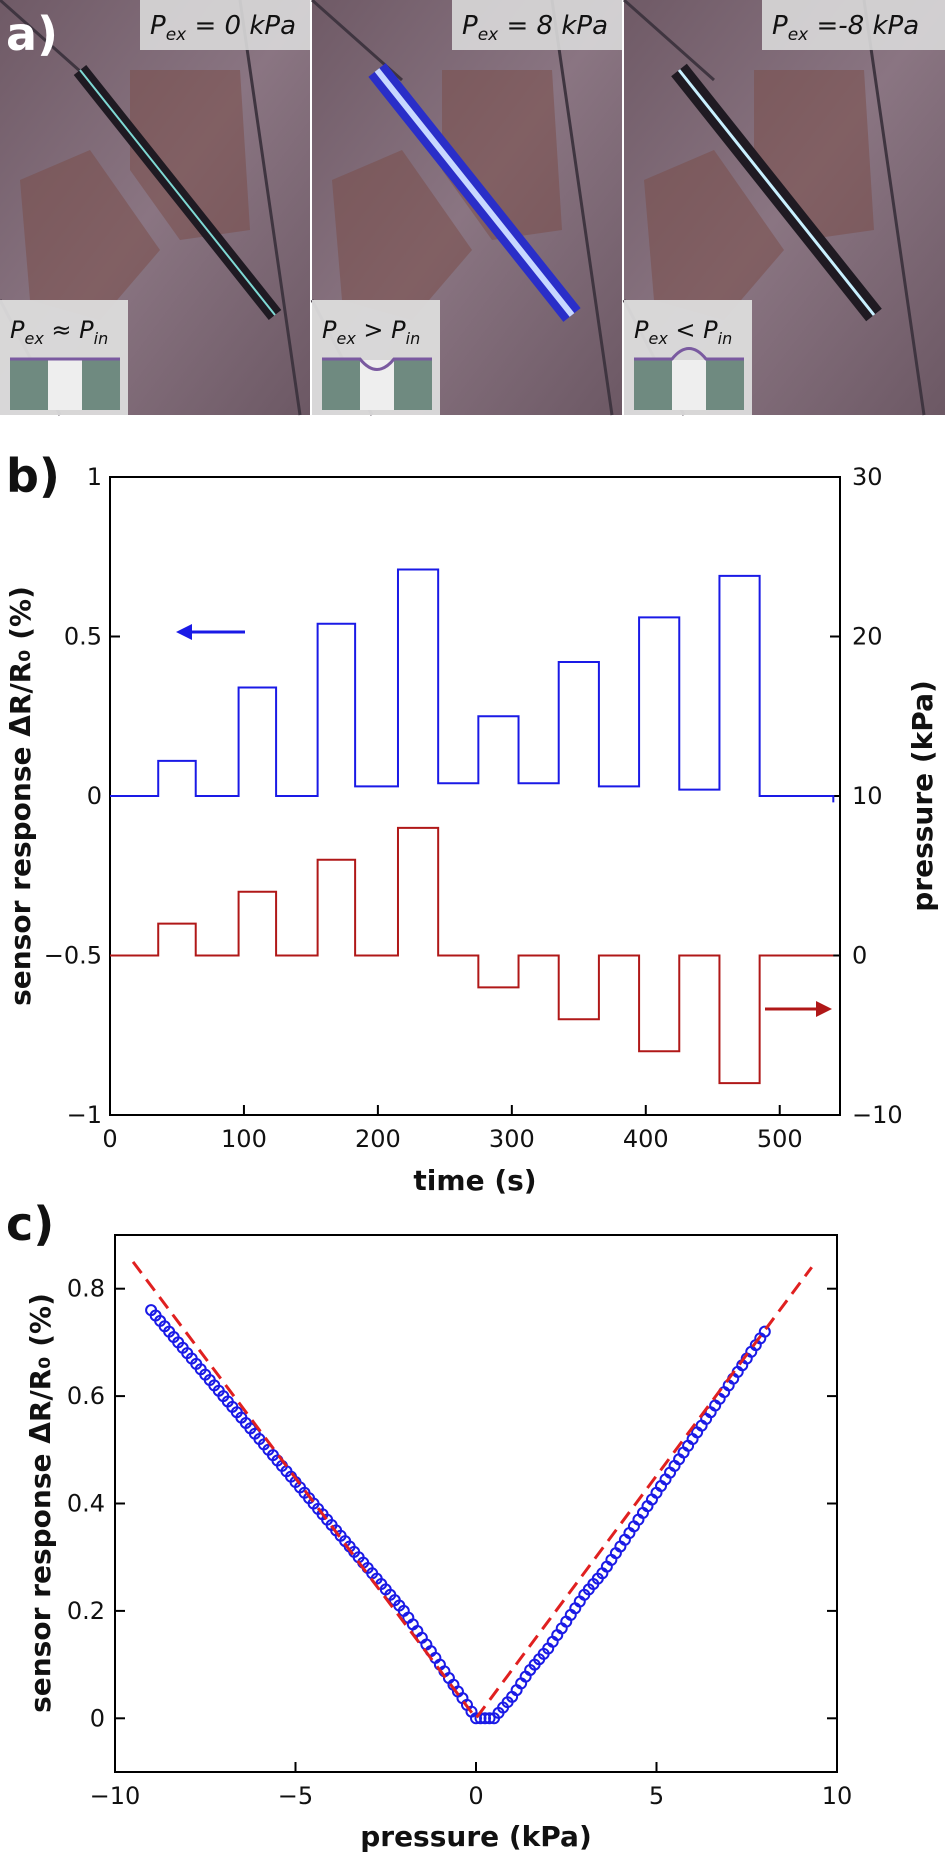 Image resolution: width=945 pixels, height=1857 pixels. What do you see at coordinates (33, 476) in the screenshot?
I see `panel-b-label: b)` at bounding box center [33, 476].